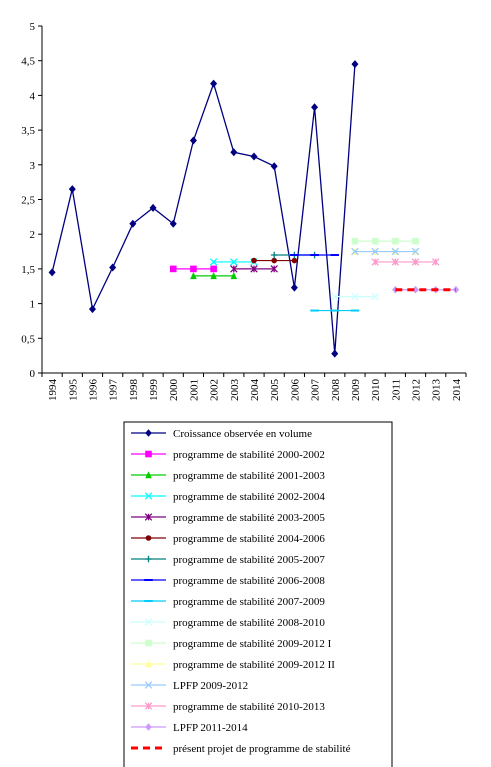 The image size is (491, 767). Describe the element at coordinates (33, 374) in the screenshot. I see `y-tick-label: 0` at that location.